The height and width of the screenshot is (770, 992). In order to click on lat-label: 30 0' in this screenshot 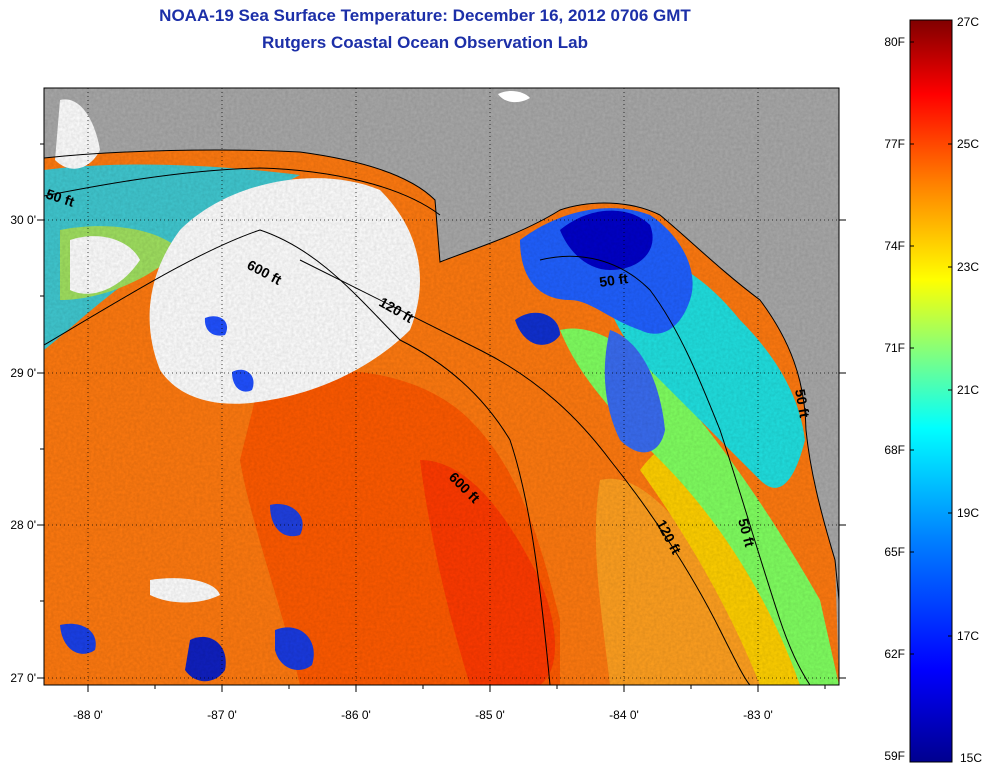, I will do `click(23, 220)`.